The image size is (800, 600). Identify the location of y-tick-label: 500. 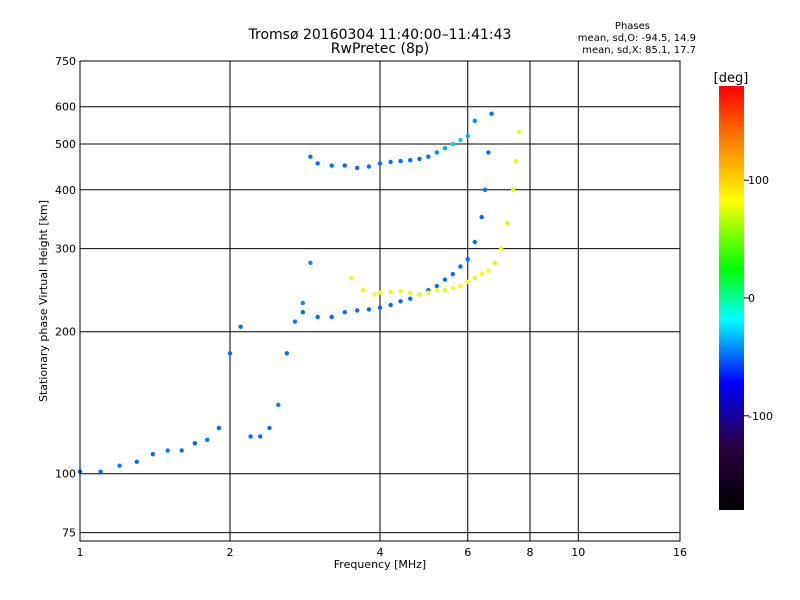
(65, 144).